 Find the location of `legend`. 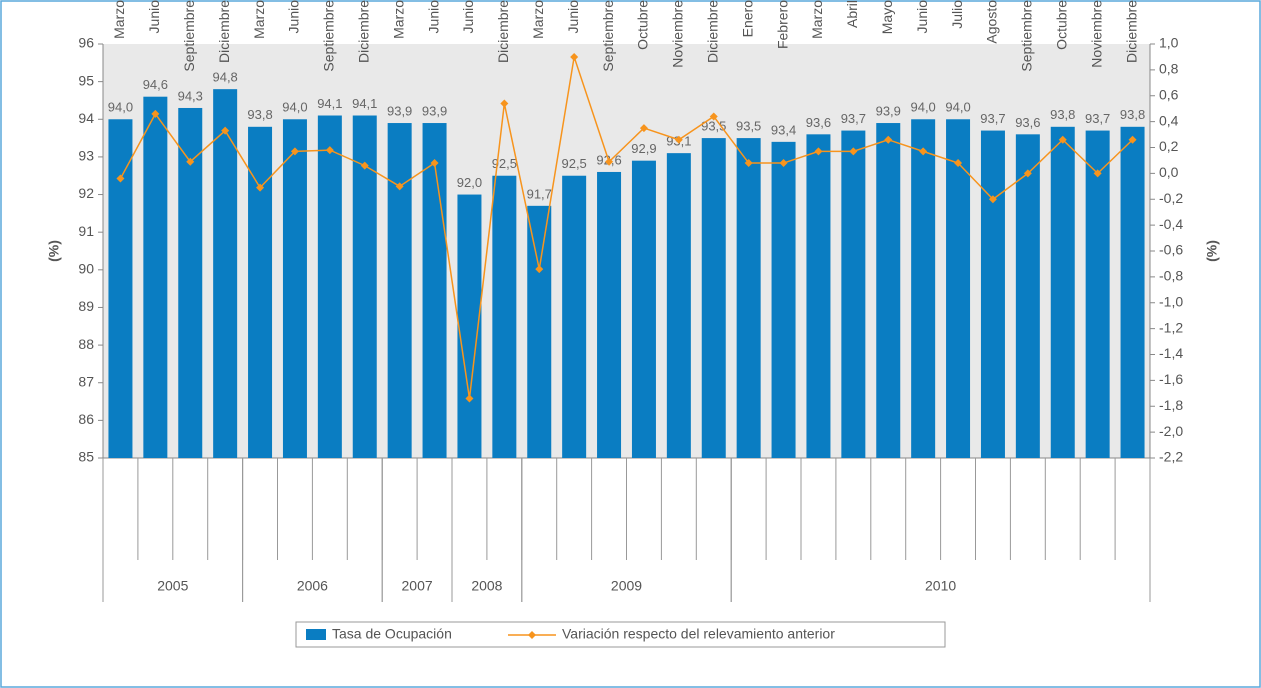

legend is located at coordinates (620, 634).